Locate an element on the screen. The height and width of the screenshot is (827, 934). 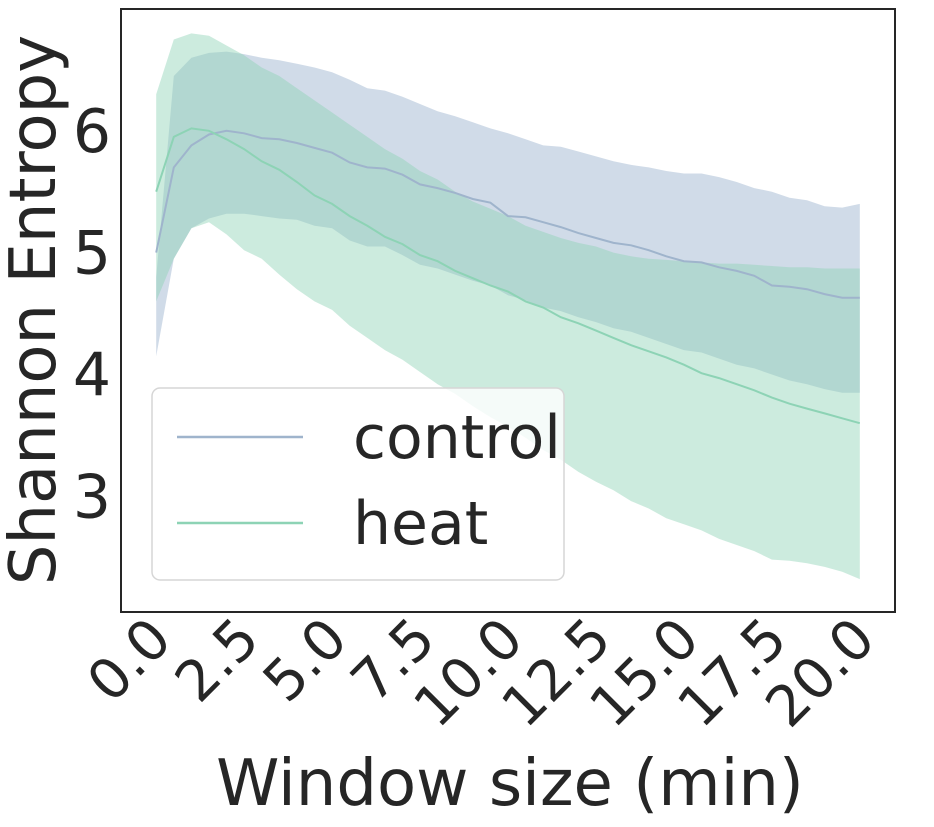
x-tick-labels: 0.02.55.07.510.012.515.017.520.0 is located at coordinates (481, 673).